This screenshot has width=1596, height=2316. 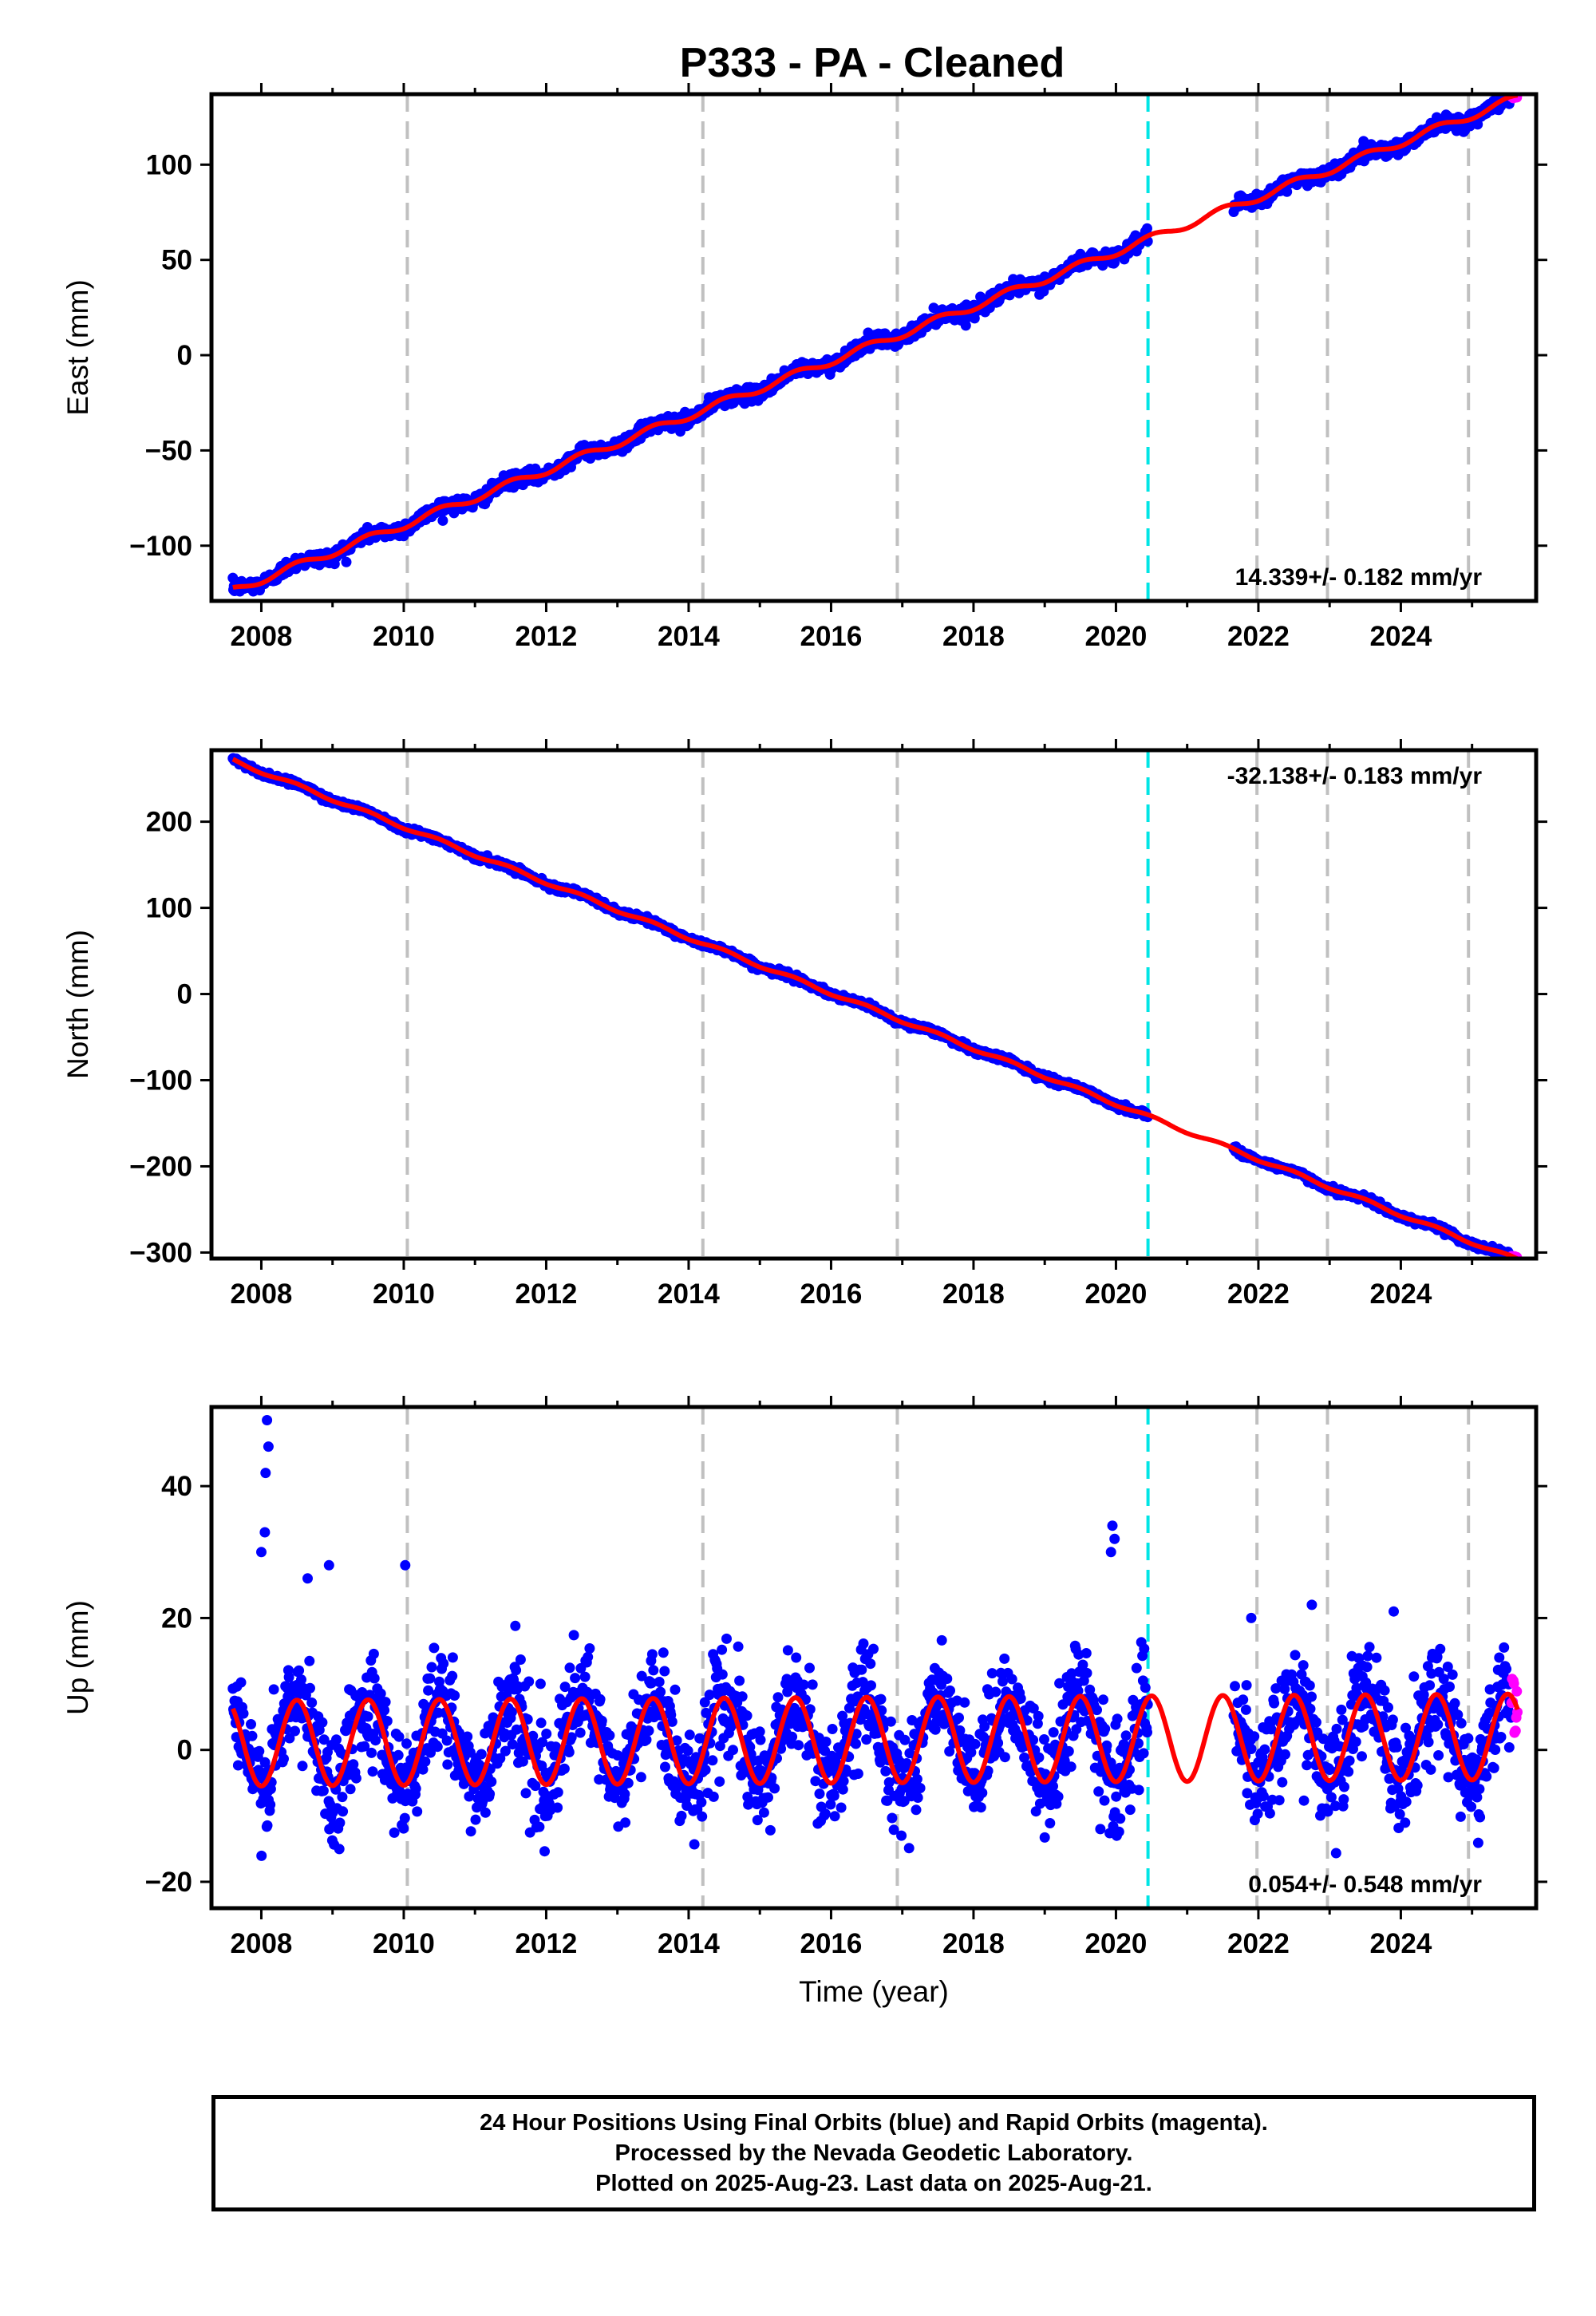 What do you see at coordinates (1258, 636) in the screenshot?
I see `x-tick-label: 2022` at bounding box center [1258, 636].